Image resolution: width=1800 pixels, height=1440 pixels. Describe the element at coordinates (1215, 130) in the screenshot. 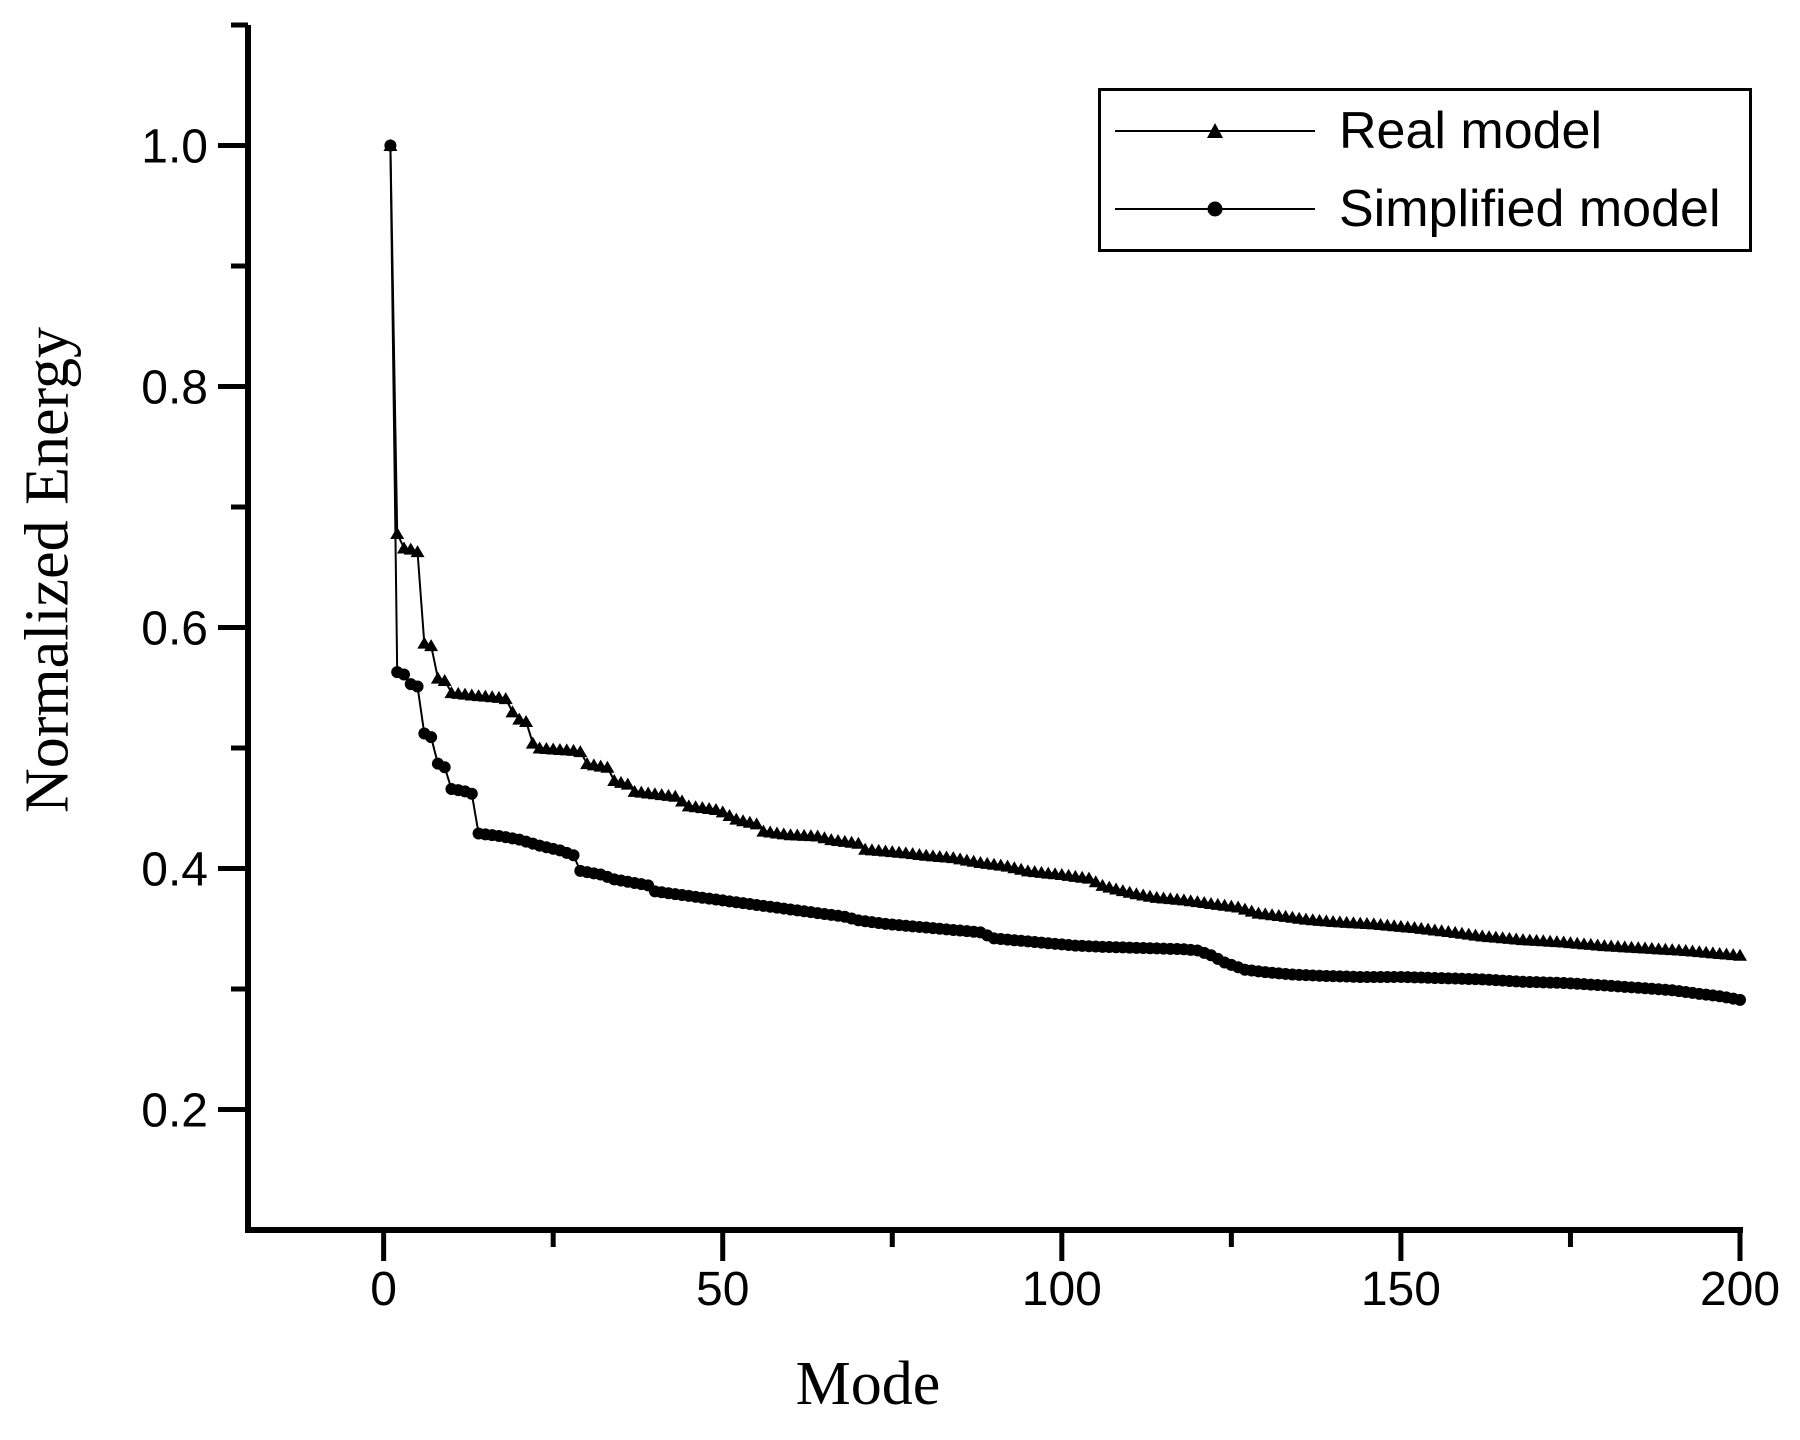

I see `legend-triangle-marker-icon` at that location.